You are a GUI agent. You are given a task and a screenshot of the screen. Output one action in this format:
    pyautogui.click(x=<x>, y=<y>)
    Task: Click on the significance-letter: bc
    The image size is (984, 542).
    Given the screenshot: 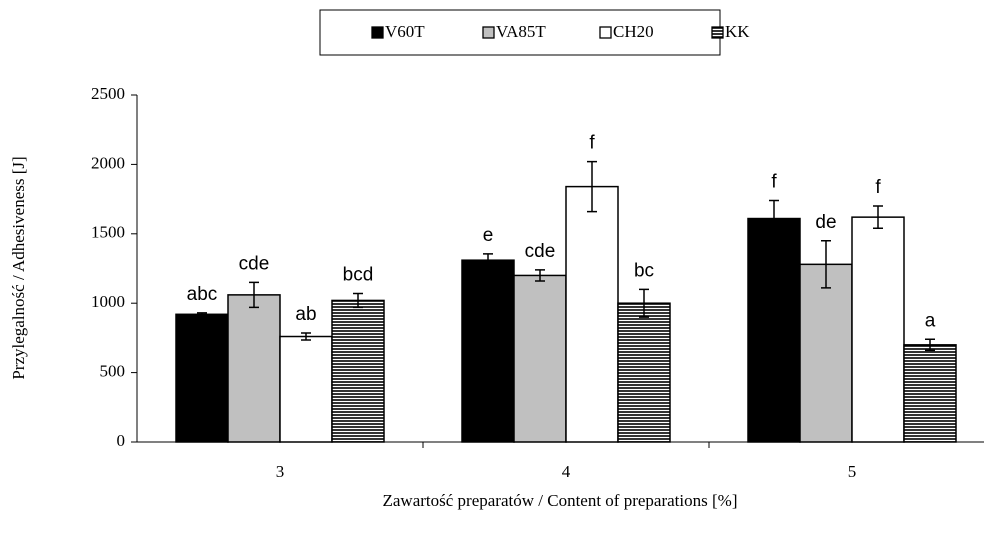 What is the action you would take?
    pyautogui.click(x=644, y=270)
    